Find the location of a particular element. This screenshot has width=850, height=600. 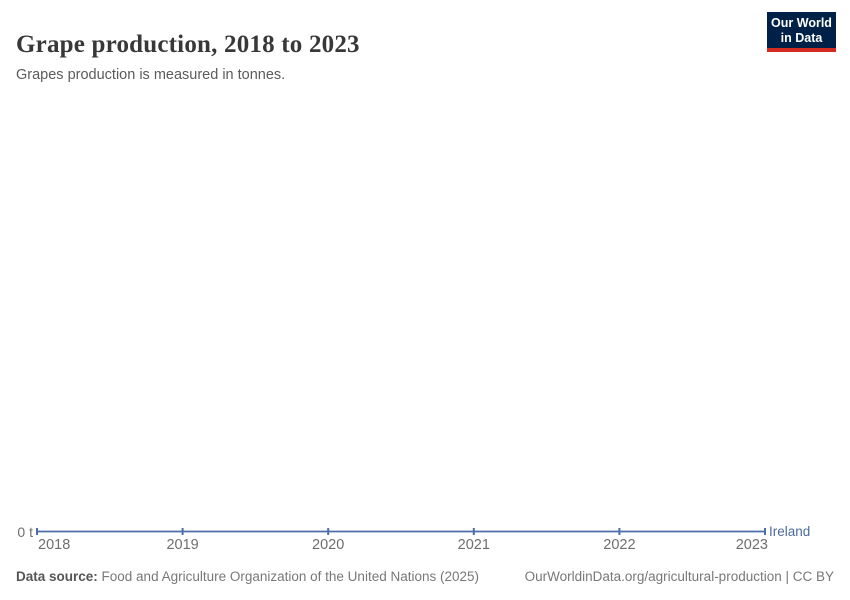

x-axis-tick-label: 2021 is located at coordinates (473, 545).